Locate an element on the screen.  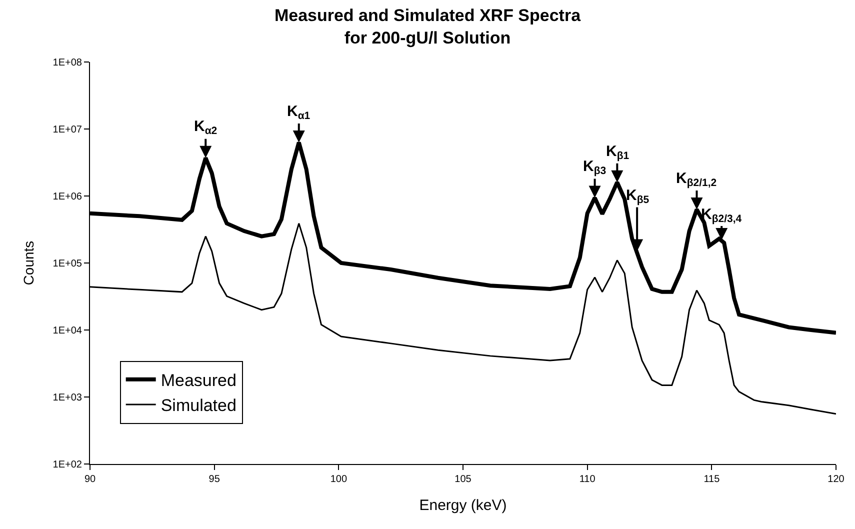
annotation: K$_{β3}$ is located at coordinates (594, 168).